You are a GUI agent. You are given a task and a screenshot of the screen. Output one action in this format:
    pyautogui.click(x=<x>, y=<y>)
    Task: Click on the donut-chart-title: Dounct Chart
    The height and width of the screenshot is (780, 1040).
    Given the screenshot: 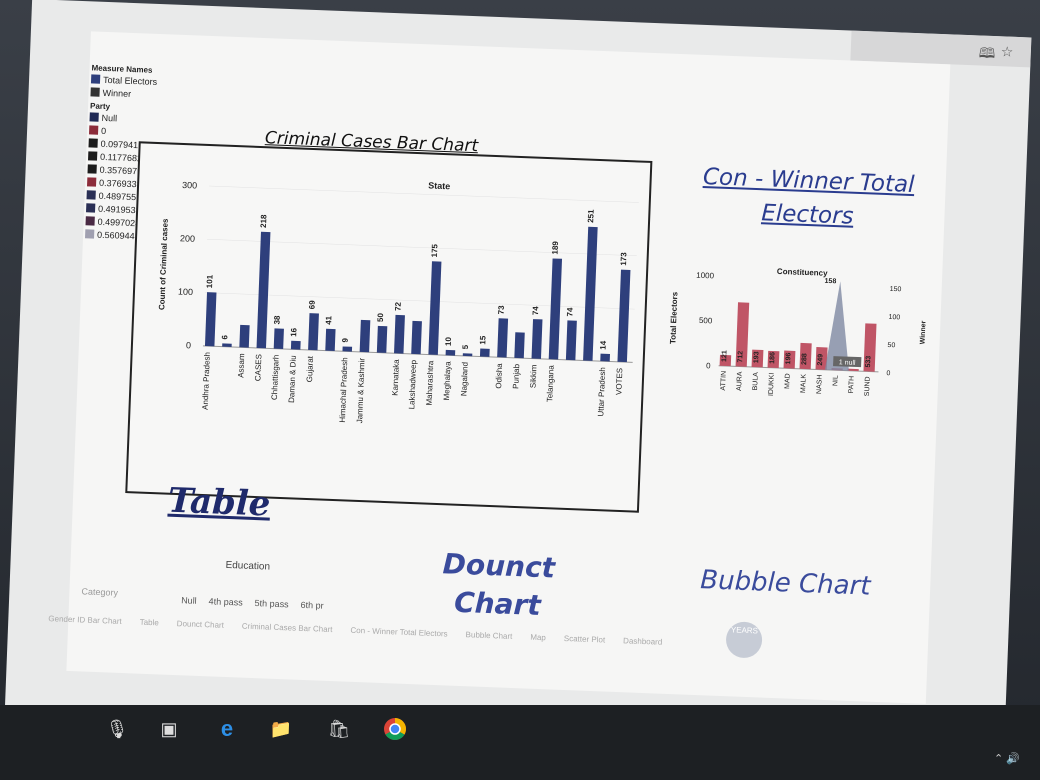 What is the action you would take?
    pyautogui.click(x=498, y=585)
    